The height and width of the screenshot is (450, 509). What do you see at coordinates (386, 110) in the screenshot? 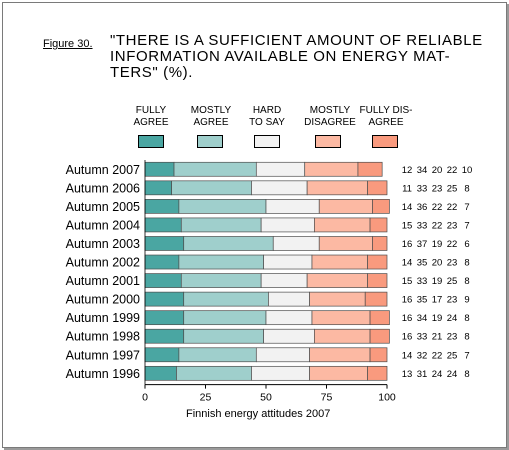
I see `legend-label-line: FULLY DIS-` at bounding box center [386, 110].